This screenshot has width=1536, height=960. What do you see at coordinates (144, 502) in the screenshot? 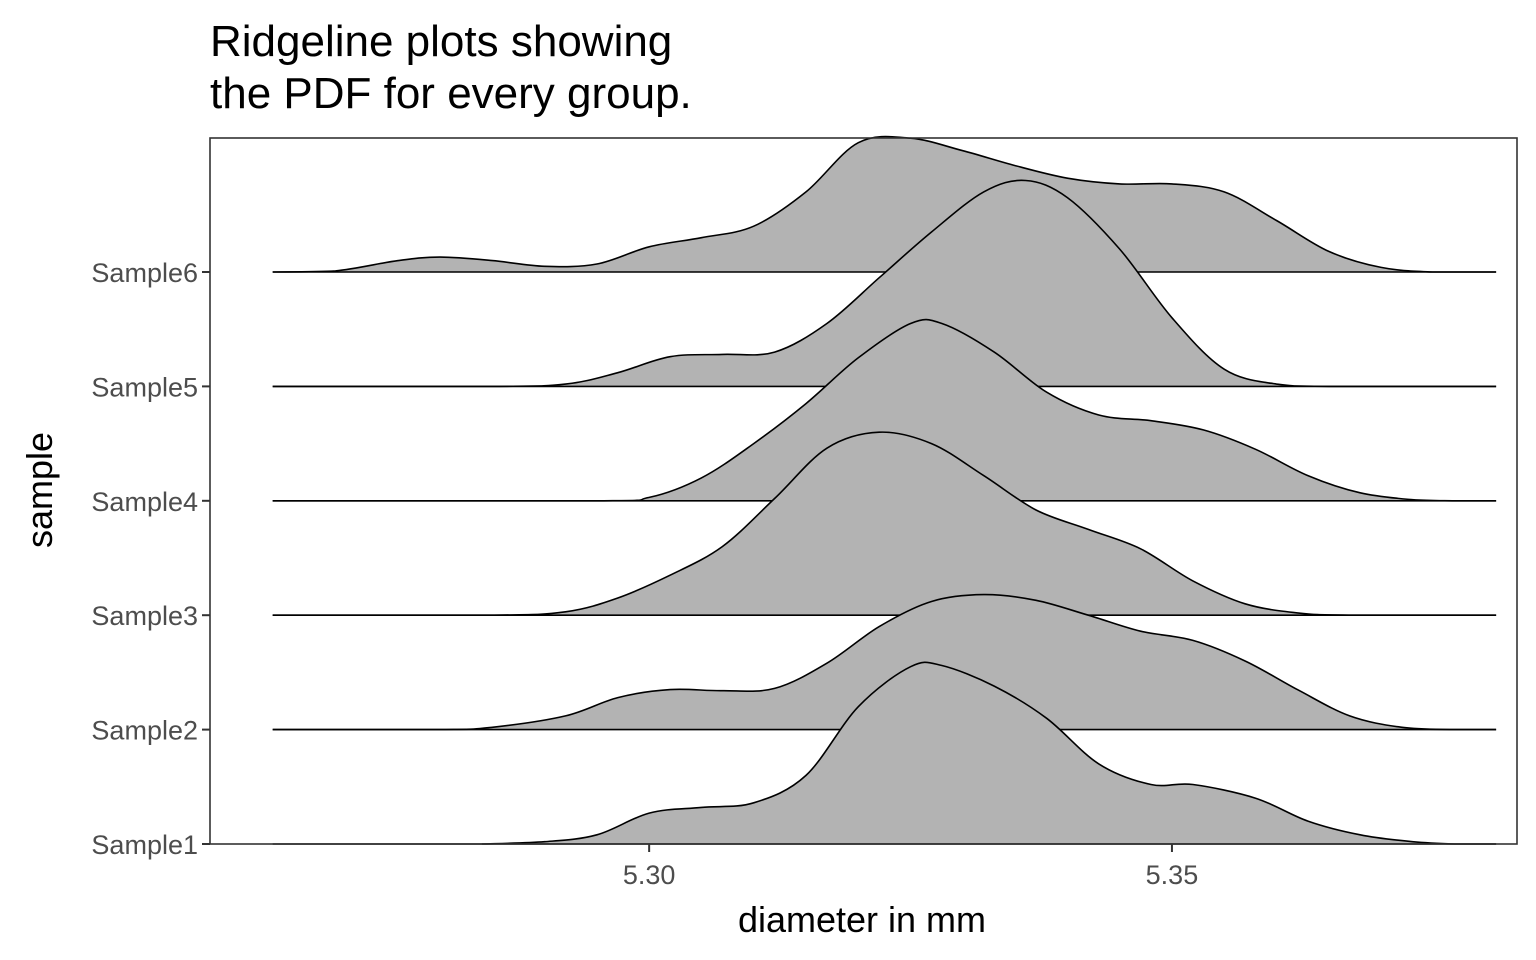
I see `y-tick-label-sample4: Sample4` at bounding box center [144, 502].